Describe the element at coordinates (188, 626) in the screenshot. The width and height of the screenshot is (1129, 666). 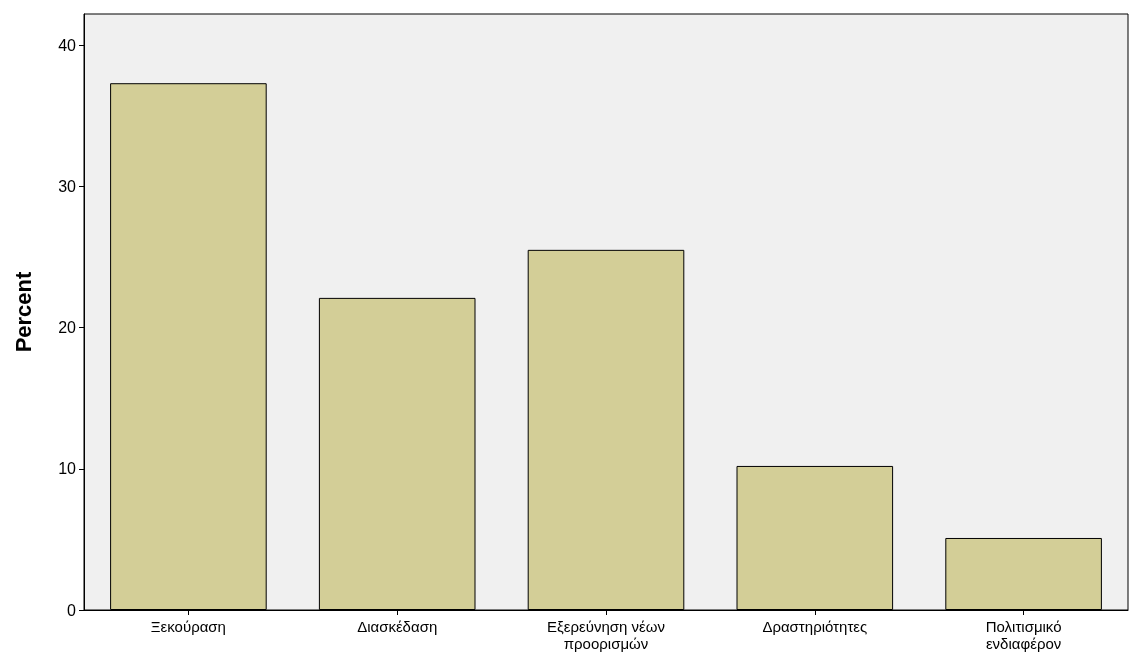
I see `x-tick-label: Ξεκούραση` at that location.